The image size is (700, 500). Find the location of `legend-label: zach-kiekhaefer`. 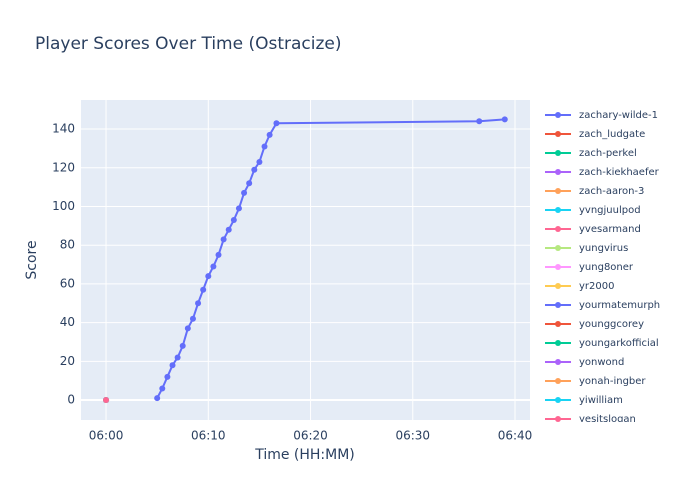

legend-label: zach-kiekhaefer is located at coordinates (619, 172).